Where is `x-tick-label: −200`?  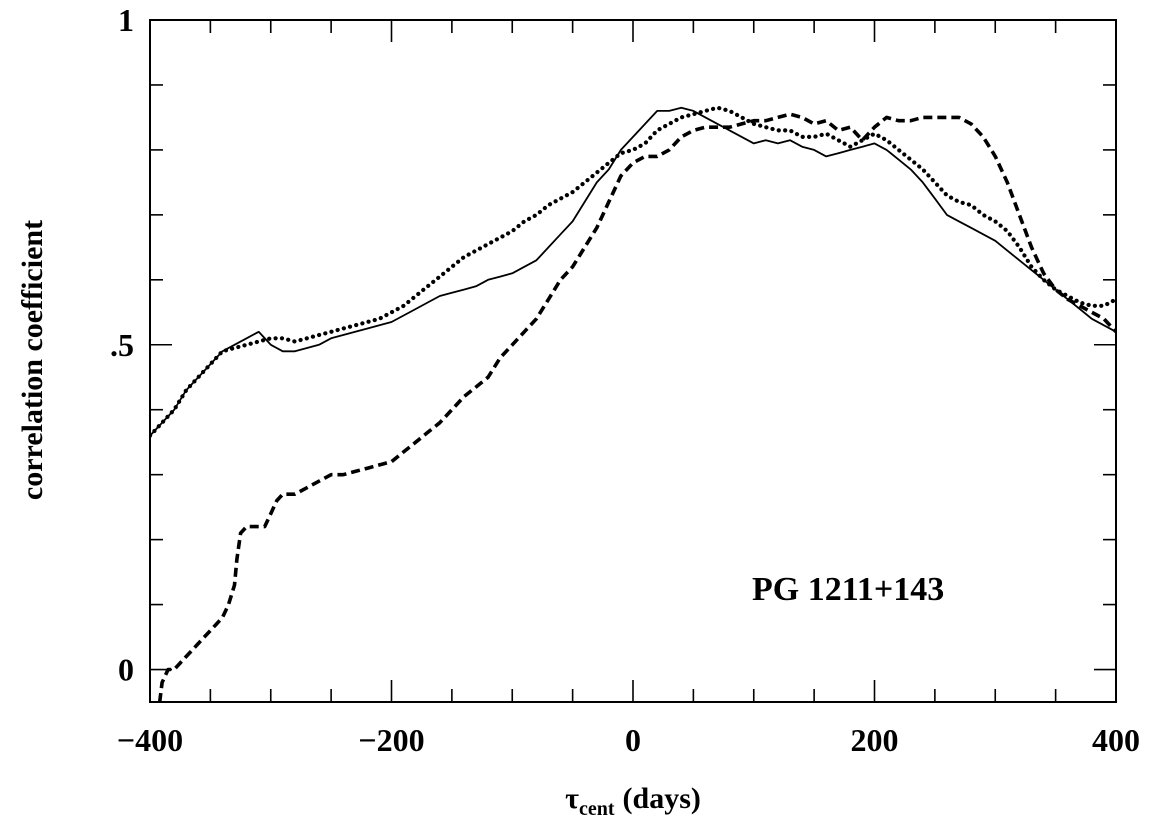 x-tick-label: −200 is located at coordinates (391, 740).